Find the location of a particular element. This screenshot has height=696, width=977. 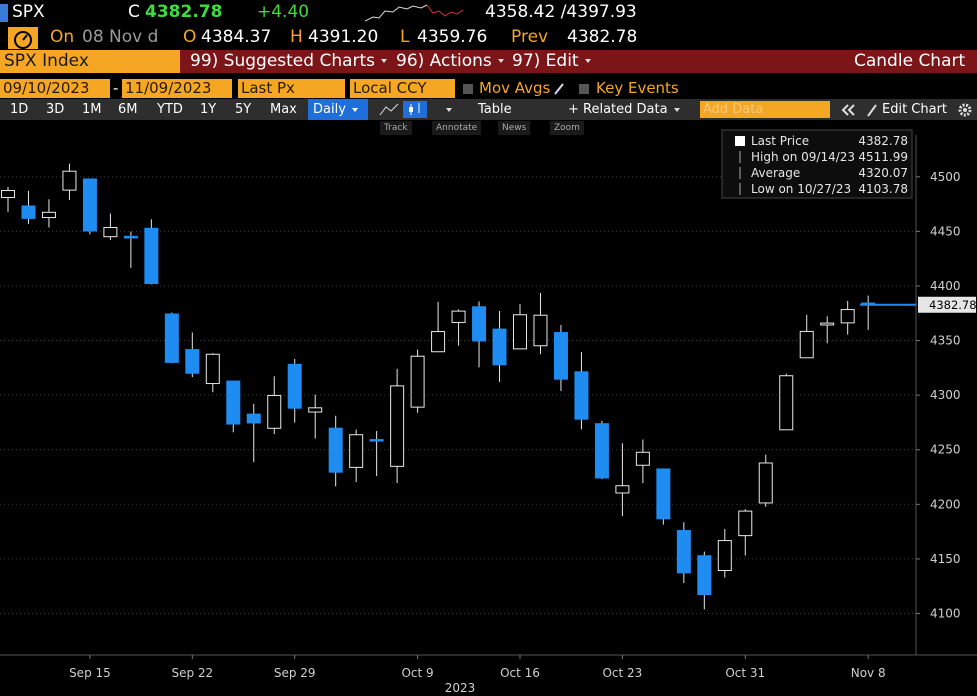

table-button: Table is located at coordinates (495, 109).